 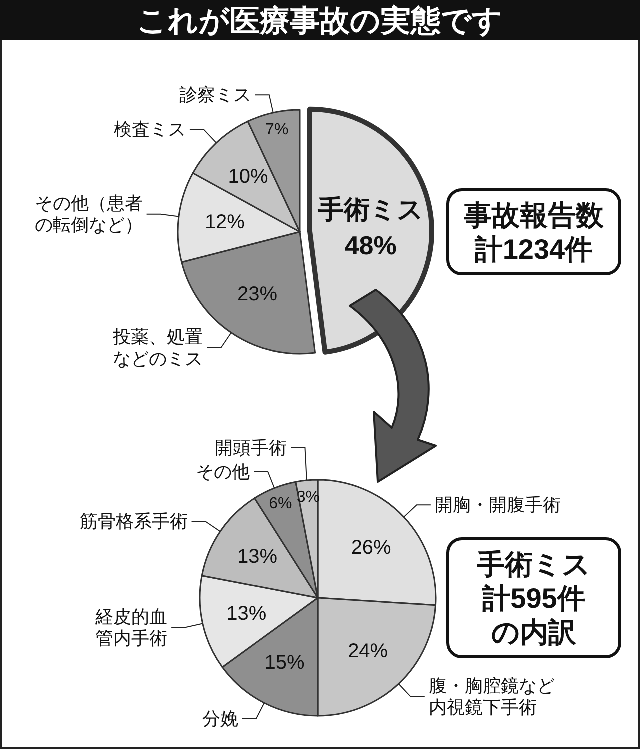 I want to click on data-label: 7%, so click(x=277, y=129).